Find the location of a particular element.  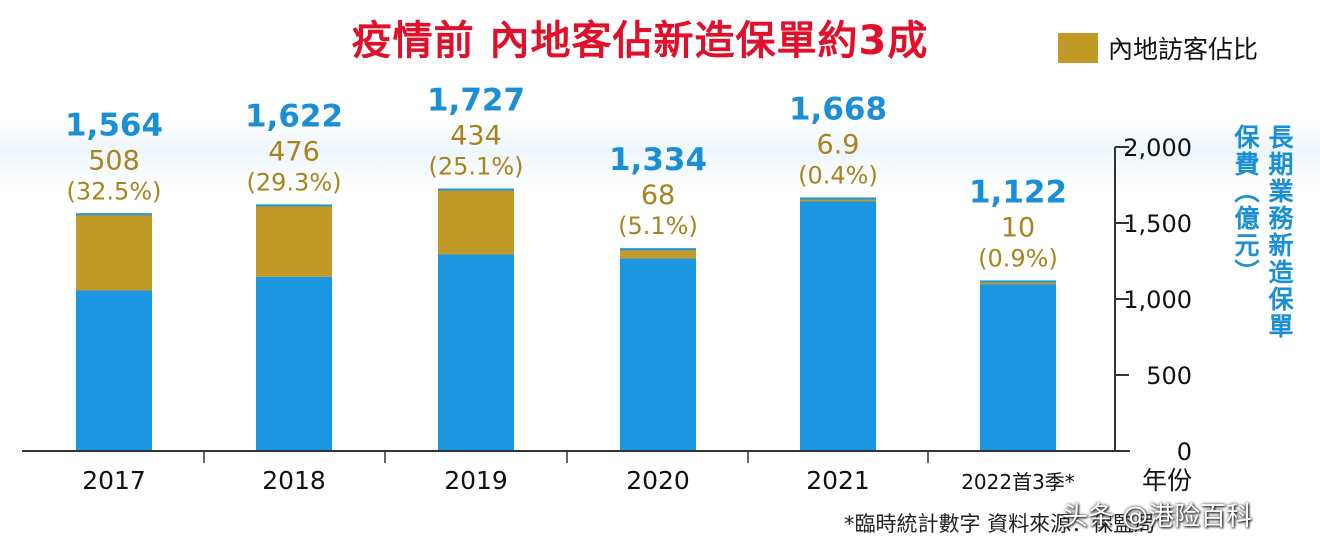

bar-pct-label: (0.4%) is located at coordinates (838, 175).